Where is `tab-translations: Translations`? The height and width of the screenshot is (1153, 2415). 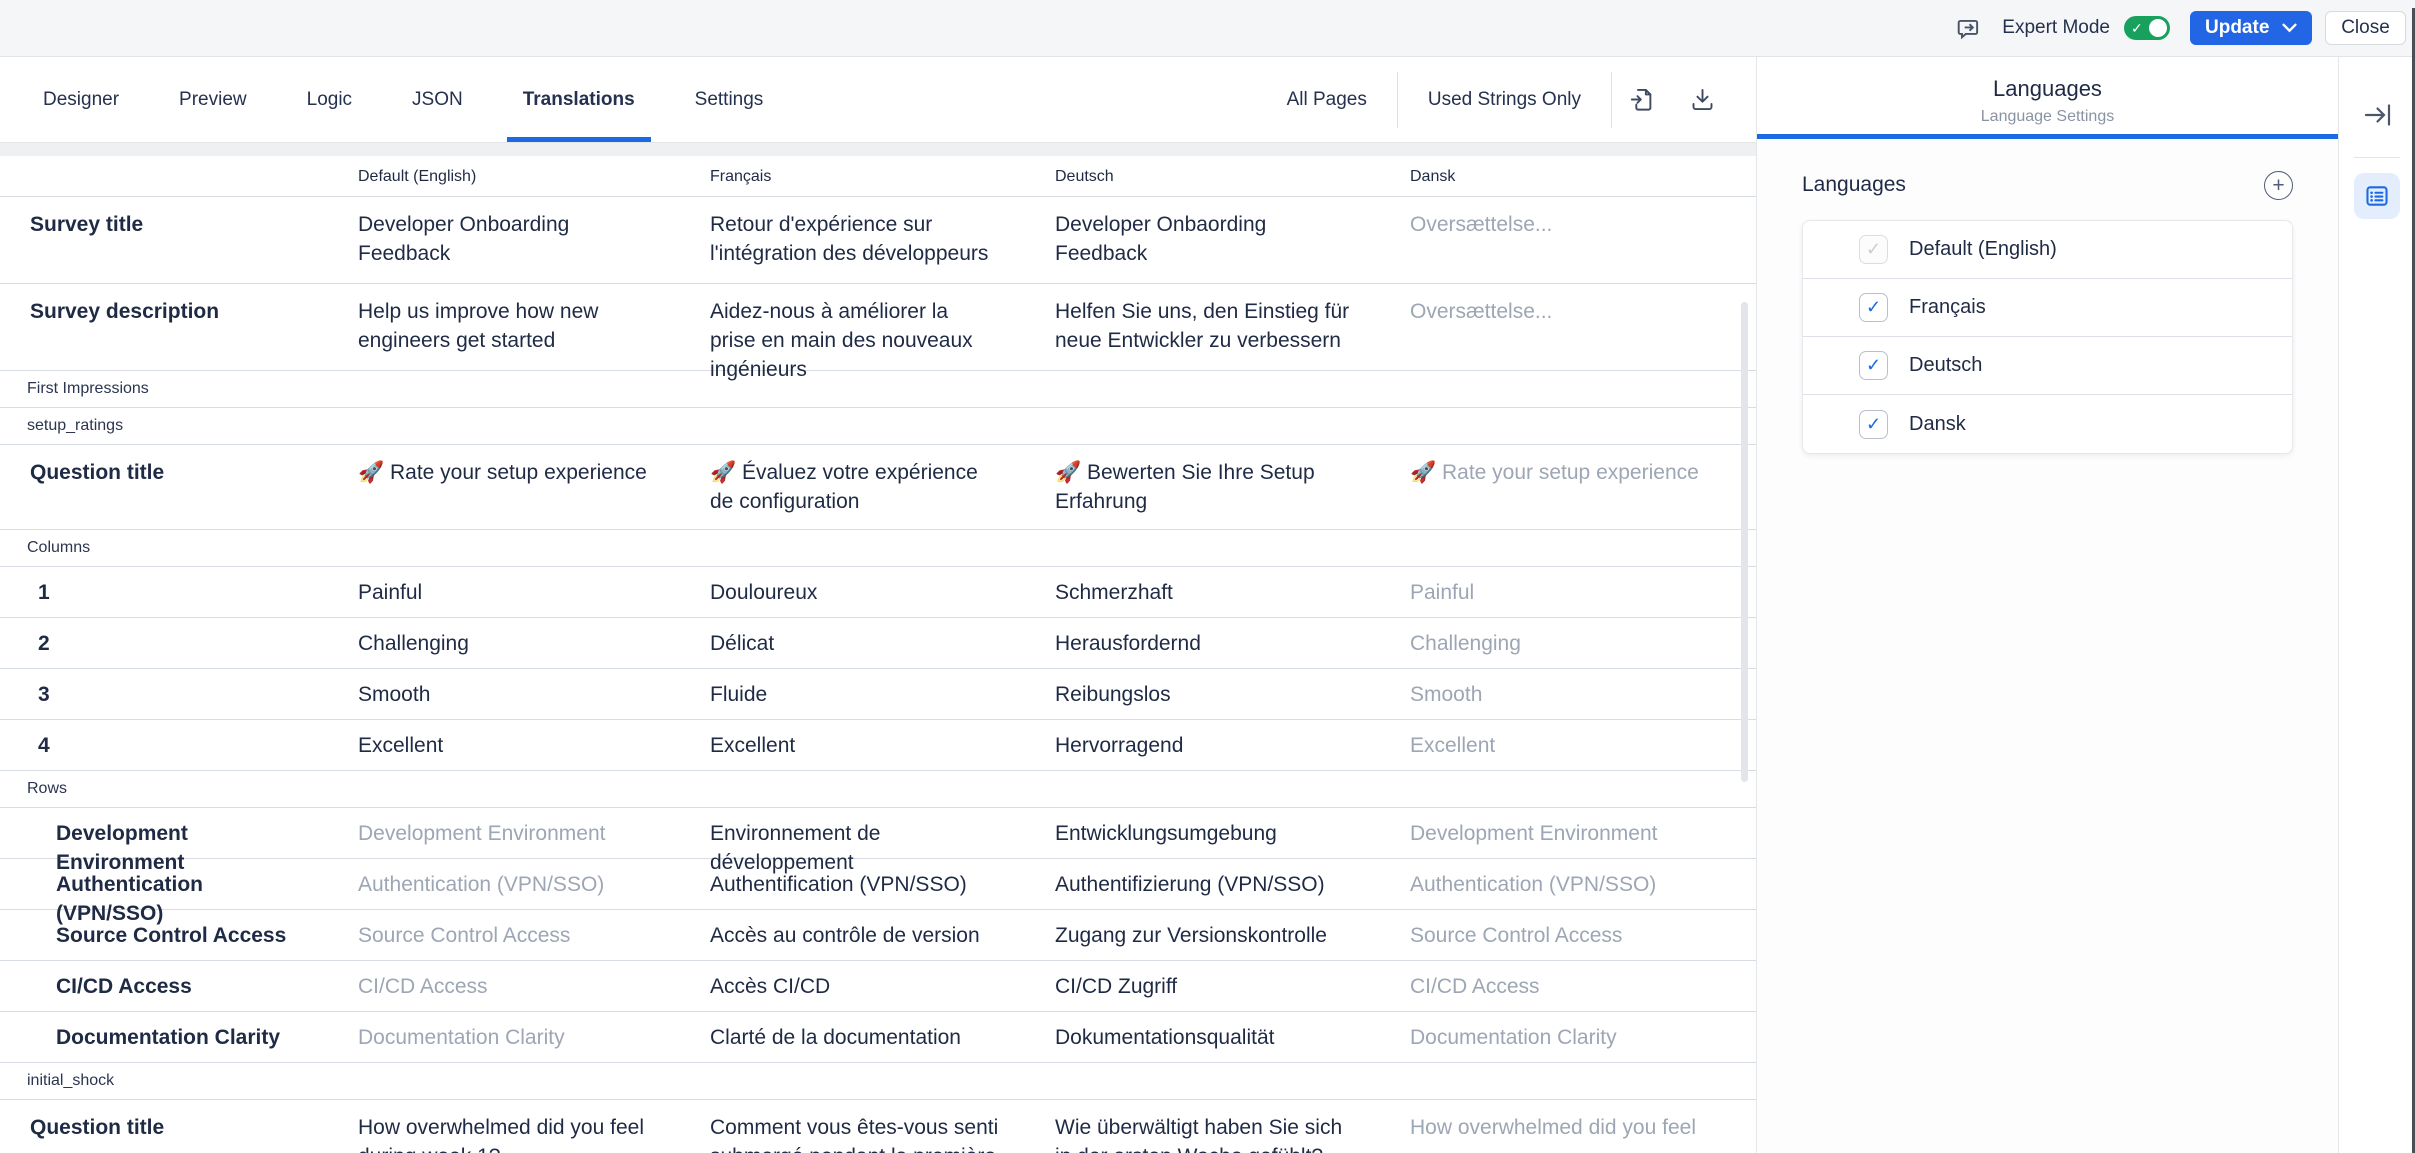 tab-translations: Translations is located at coordinates (579, 99).